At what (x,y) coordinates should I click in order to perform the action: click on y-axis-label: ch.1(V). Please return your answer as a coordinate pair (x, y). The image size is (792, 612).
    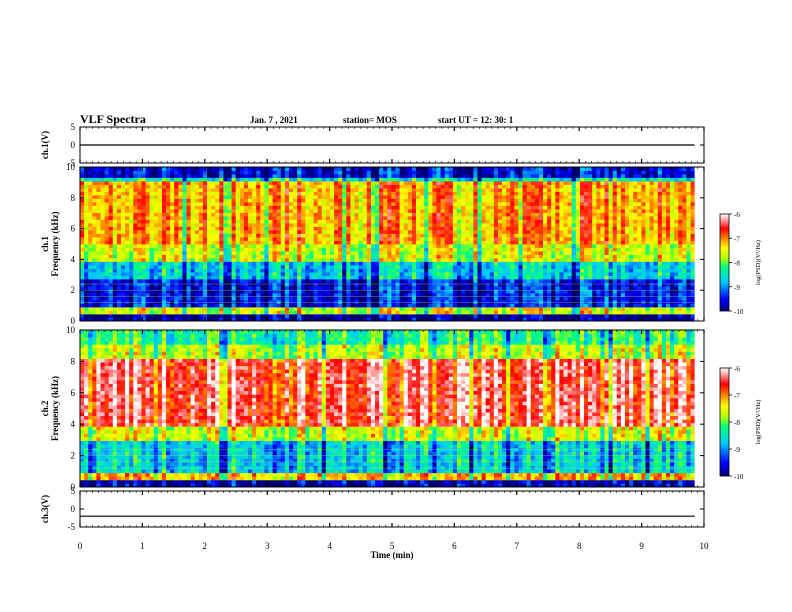
    Looking at the image, I should click on (45, 145).